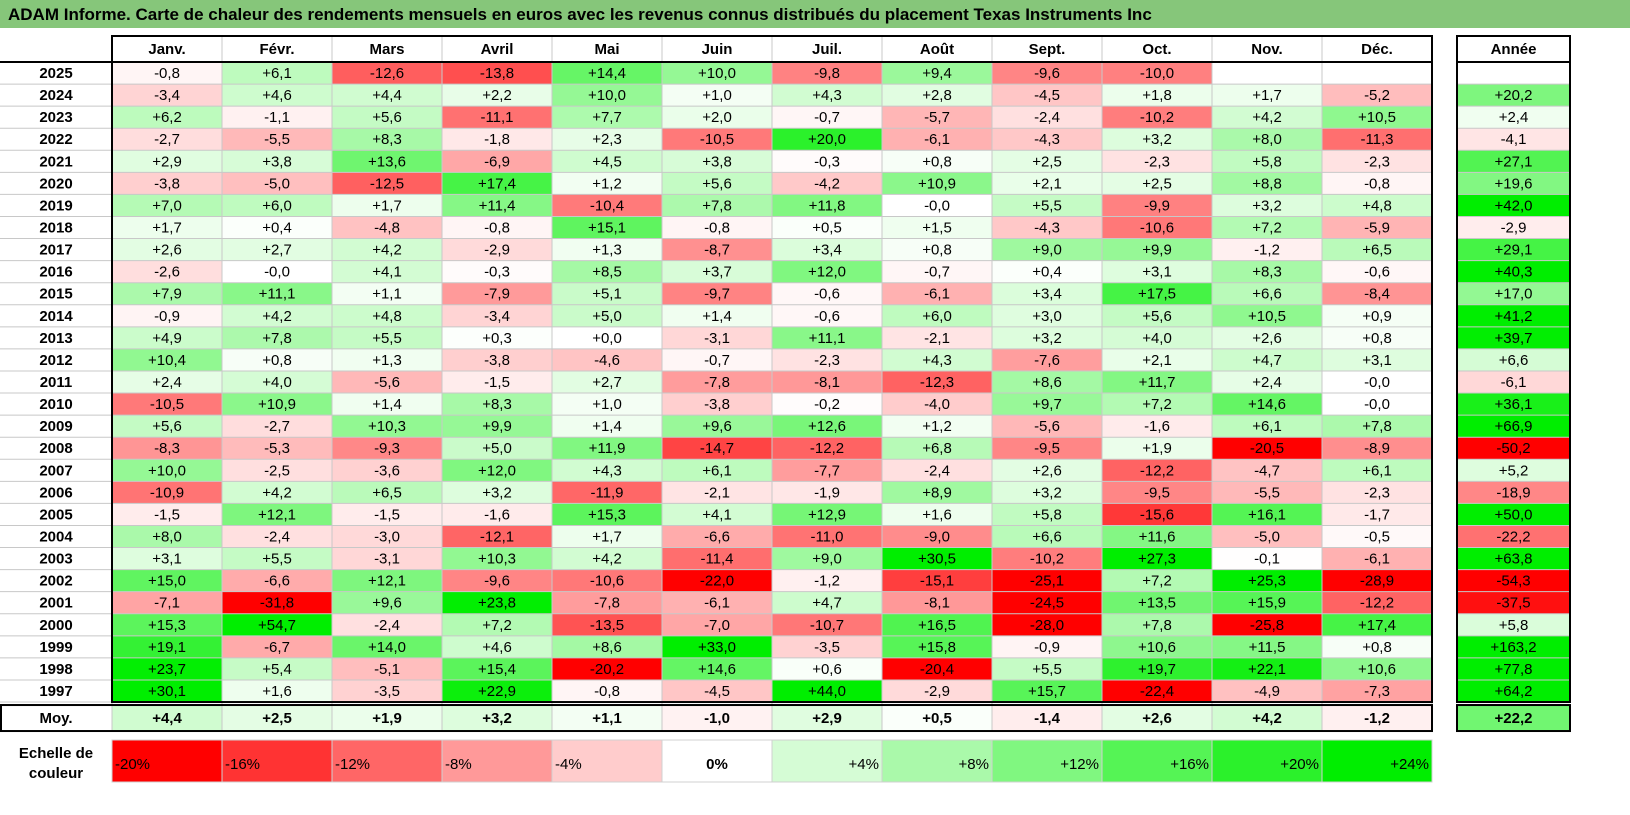 The height and width of the screenshot is (815, 1630). Describe the element at coordinates (1157, 470) in the screenshot. I see `row-2007-cell-oct` at that location.